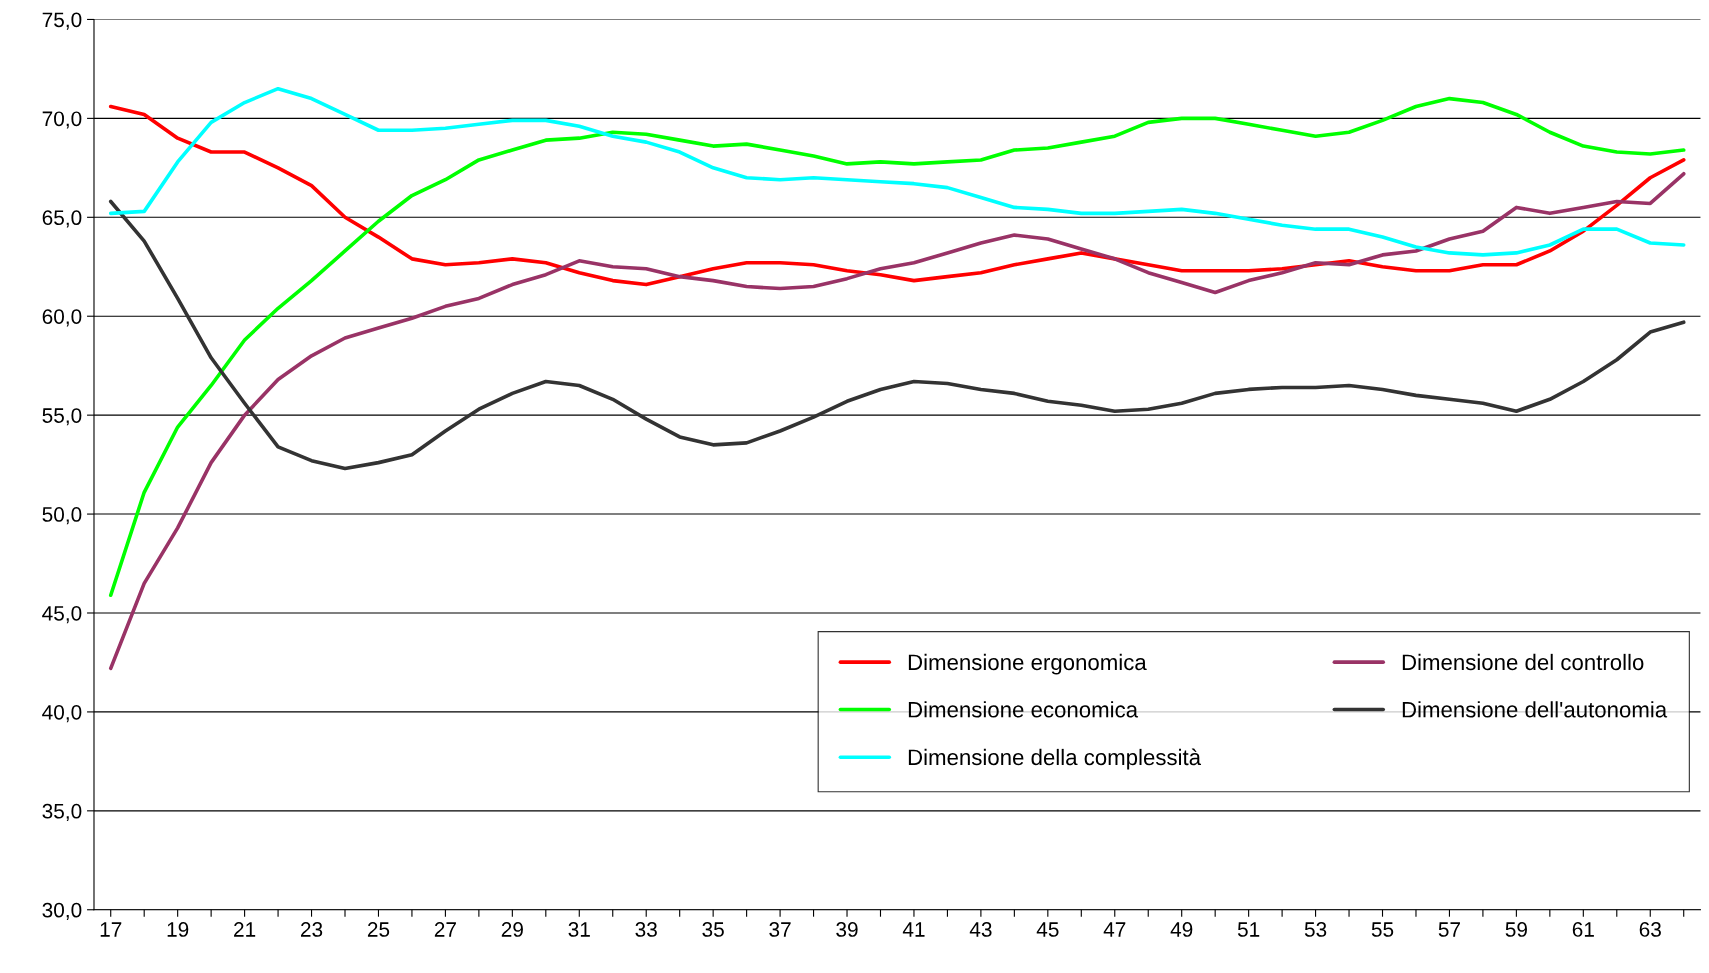  Describe the element at coordinates (378, 929) in the screenshot. I see `x-tick-label: 25` at that location.